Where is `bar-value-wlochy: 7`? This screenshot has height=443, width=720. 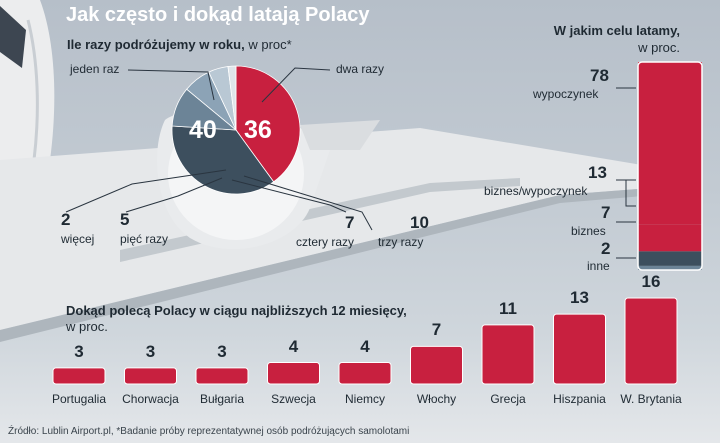 bar-value-wlochy: 7 is located at coordinates (436, 330).